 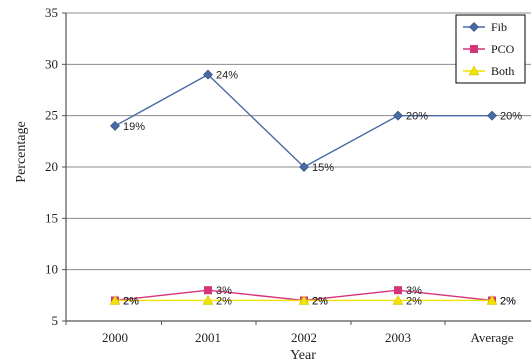 What do you see at coordinates (51, 269) in the screenshot?
I see `y-tick-label: 10` at bounding box center [51, 269].